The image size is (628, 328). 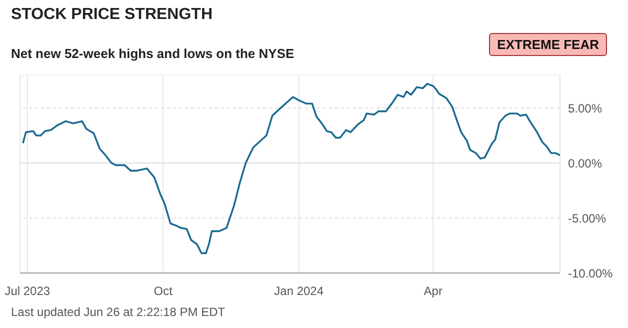 What do you see at coordinates (164, 291) in the screenshot?
I see `x-tick-label: Oct` at bounding box center [164, 291].